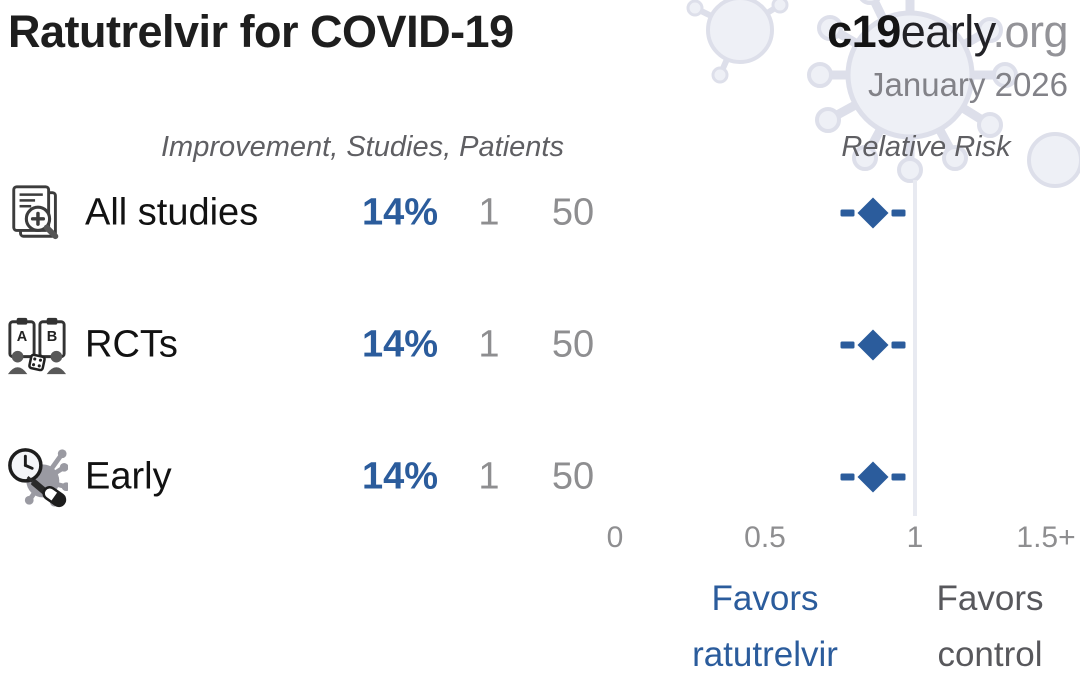  Describe the element at coordinates (37, 346) in the screenshot. I see `rcts-icon: A B` at that location.